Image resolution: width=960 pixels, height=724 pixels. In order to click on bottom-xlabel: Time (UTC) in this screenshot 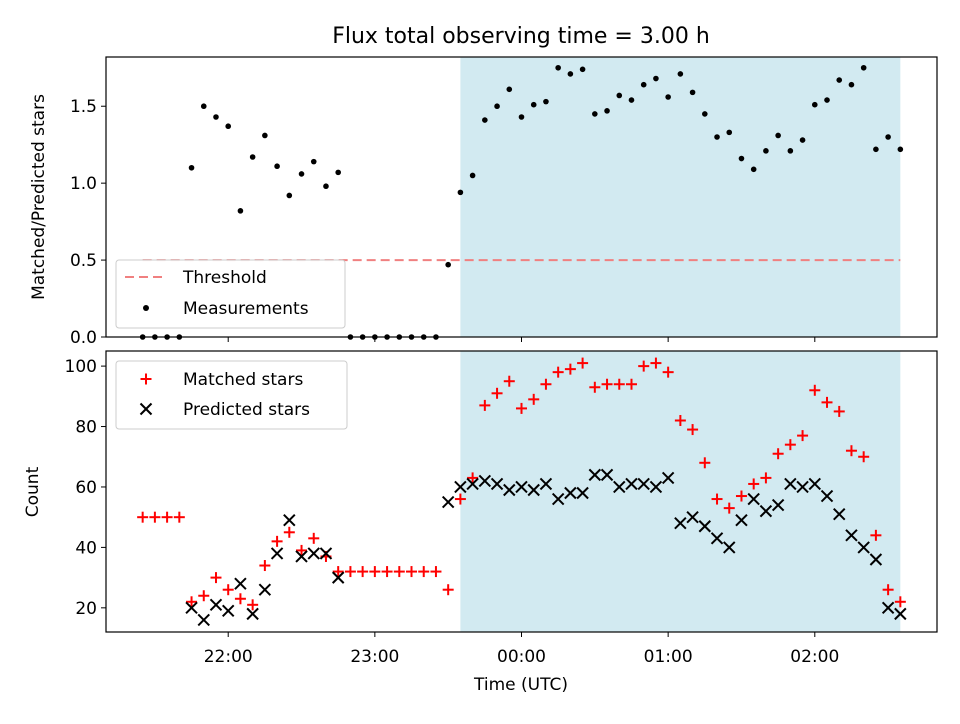, I will do `click(520, 685)`.